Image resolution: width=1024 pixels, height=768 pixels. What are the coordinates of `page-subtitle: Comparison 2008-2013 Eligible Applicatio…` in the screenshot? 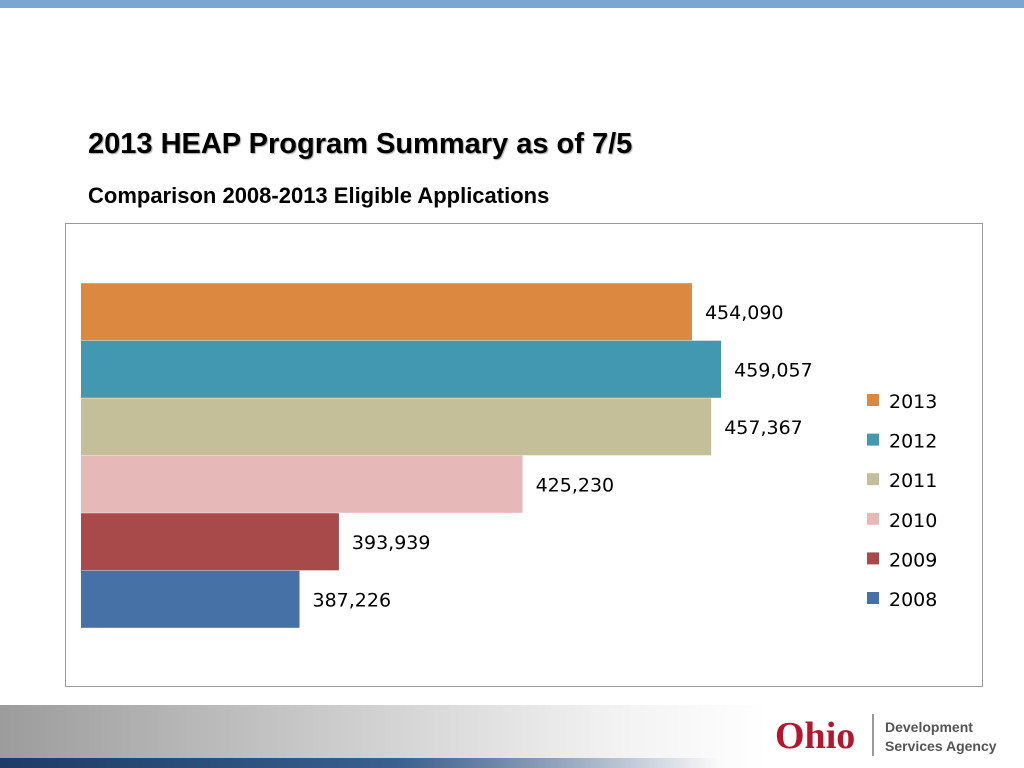 It's located at (319, 195).